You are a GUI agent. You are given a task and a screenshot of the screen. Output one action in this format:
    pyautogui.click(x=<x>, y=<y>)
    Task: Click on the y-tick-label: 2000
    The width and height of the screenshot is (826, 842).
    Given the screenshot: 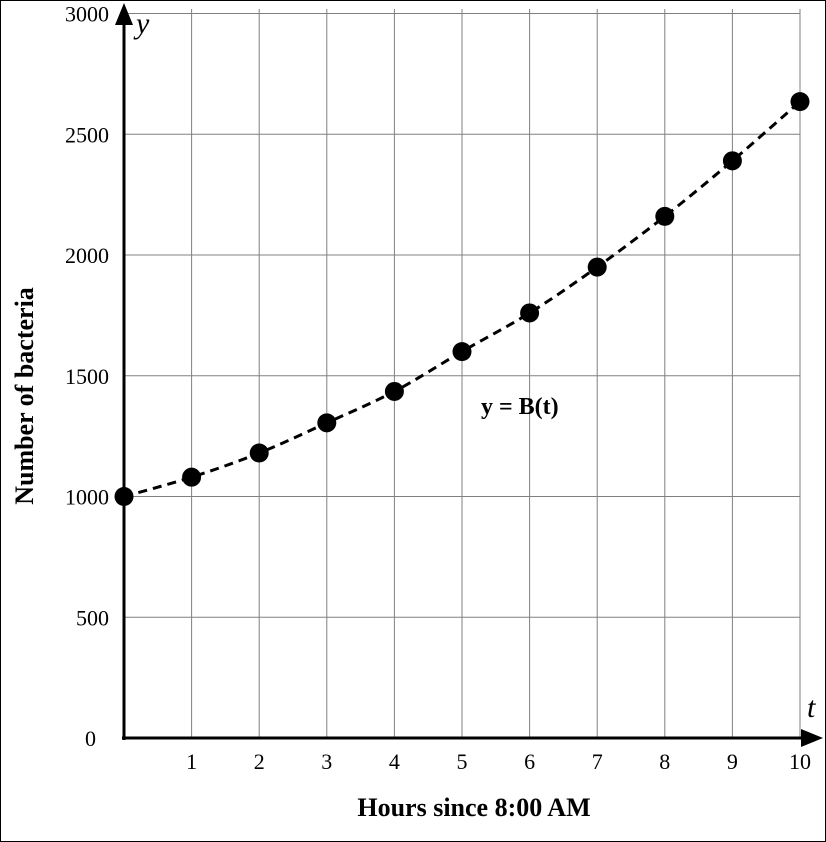 What is the action you would take?
    pyautogui.click(x=87, y=255)
    